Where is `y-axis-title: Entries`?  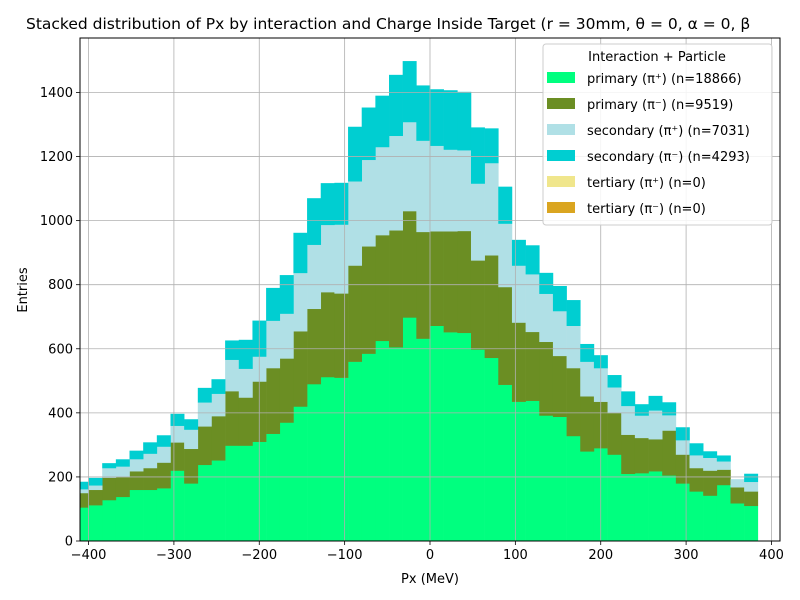
y-axis-title: Entries is located at coordinates (23, 290).